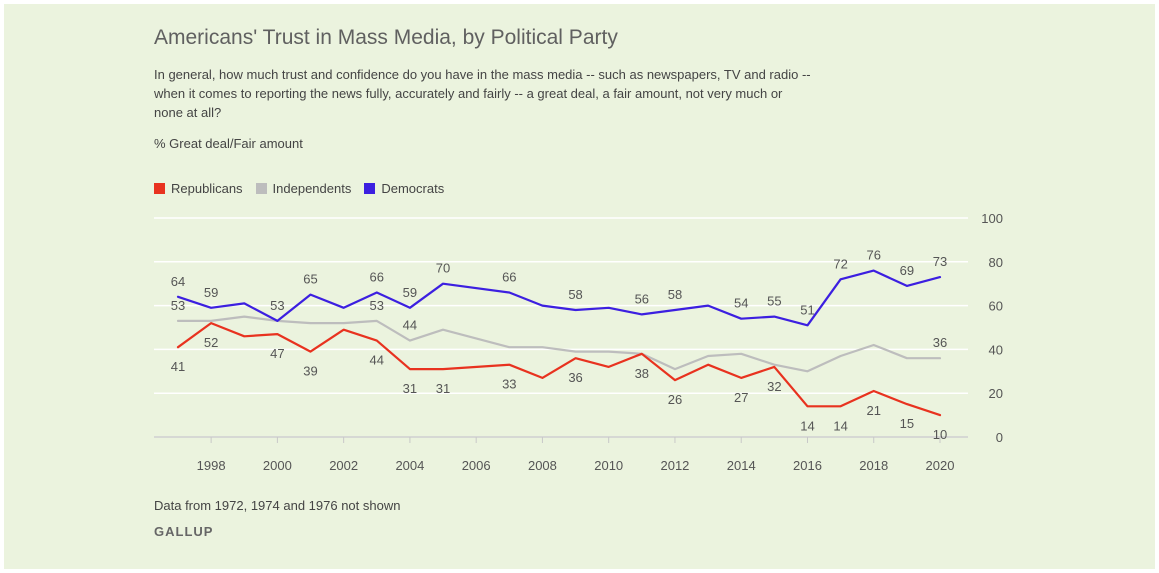  Describe the element at coordinates (807, 425) in the screenshot. I see `data-label-republicans-2016: 14` at that location.